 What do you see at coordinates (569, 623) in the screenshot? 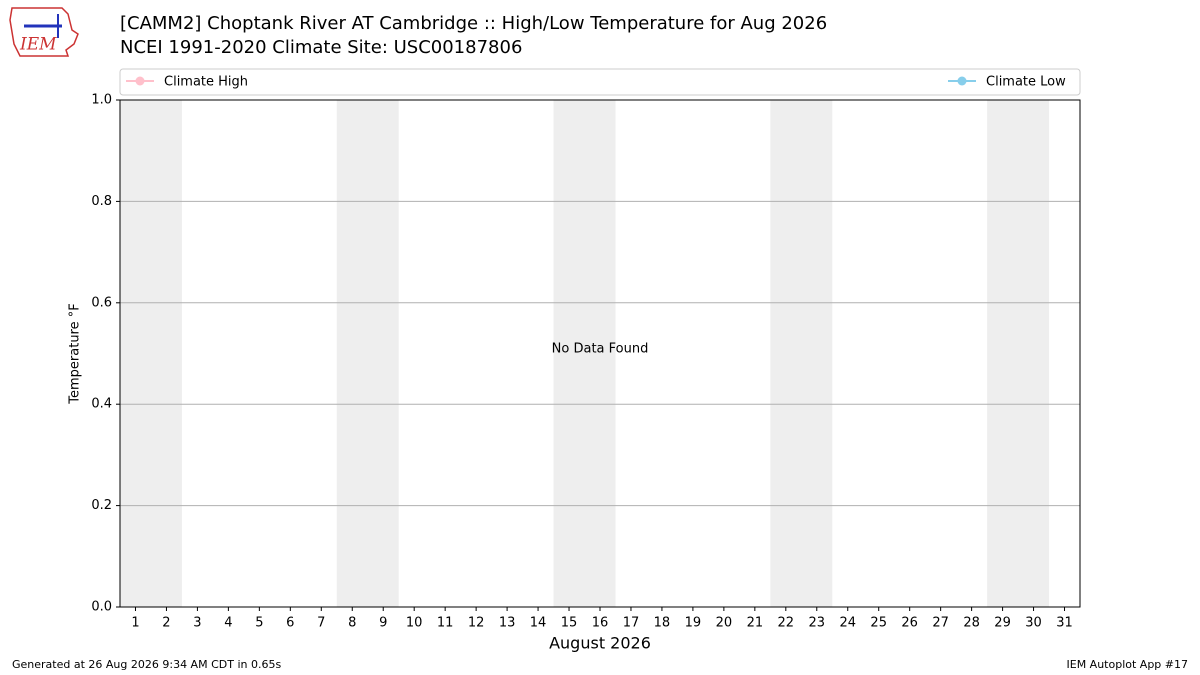
I see `x-tick-label: 15` at bounding box center [569, 623].